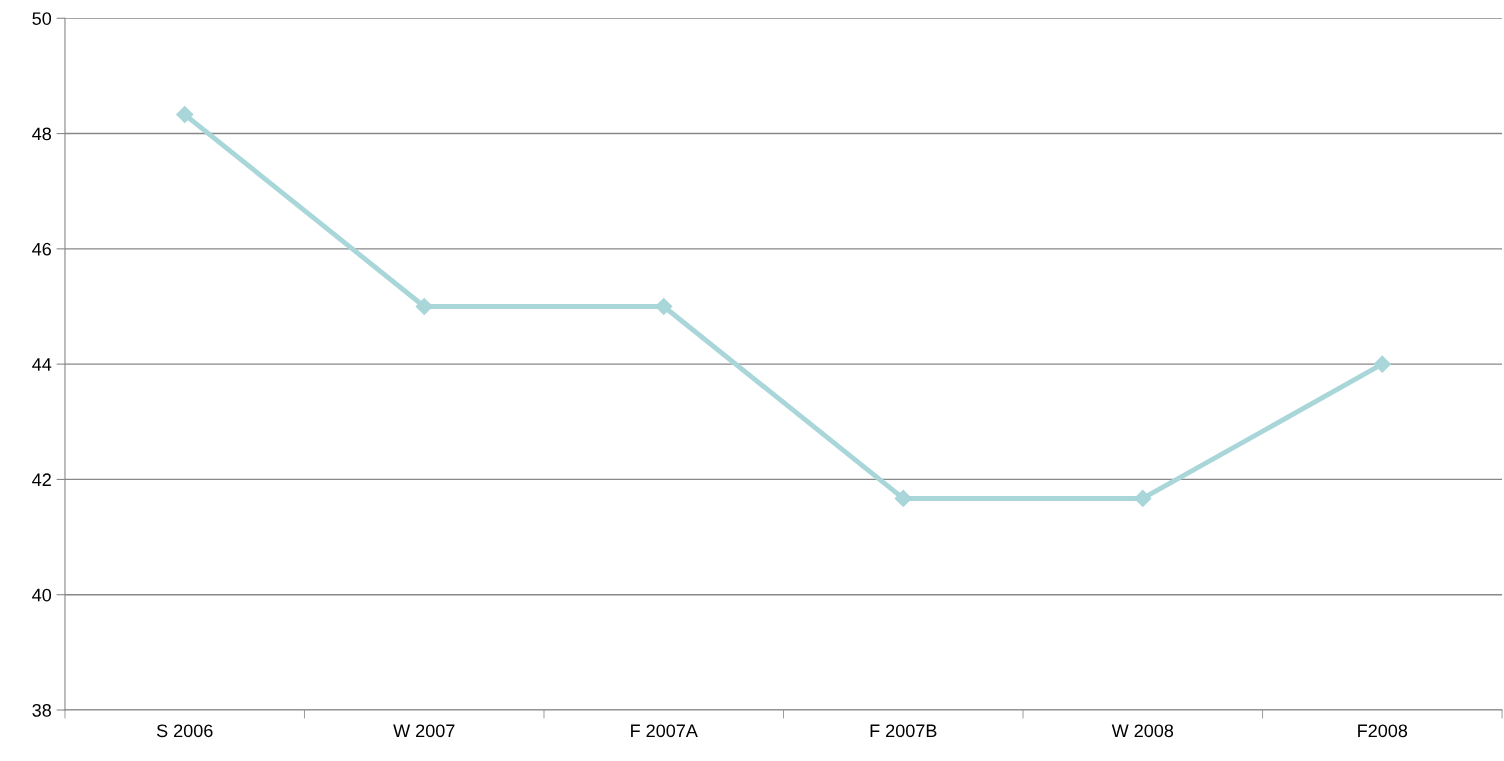 The width and height of the screenshot is (1504, 761). I want to click on x-tick-label: F 2007A, so click(664, 731).